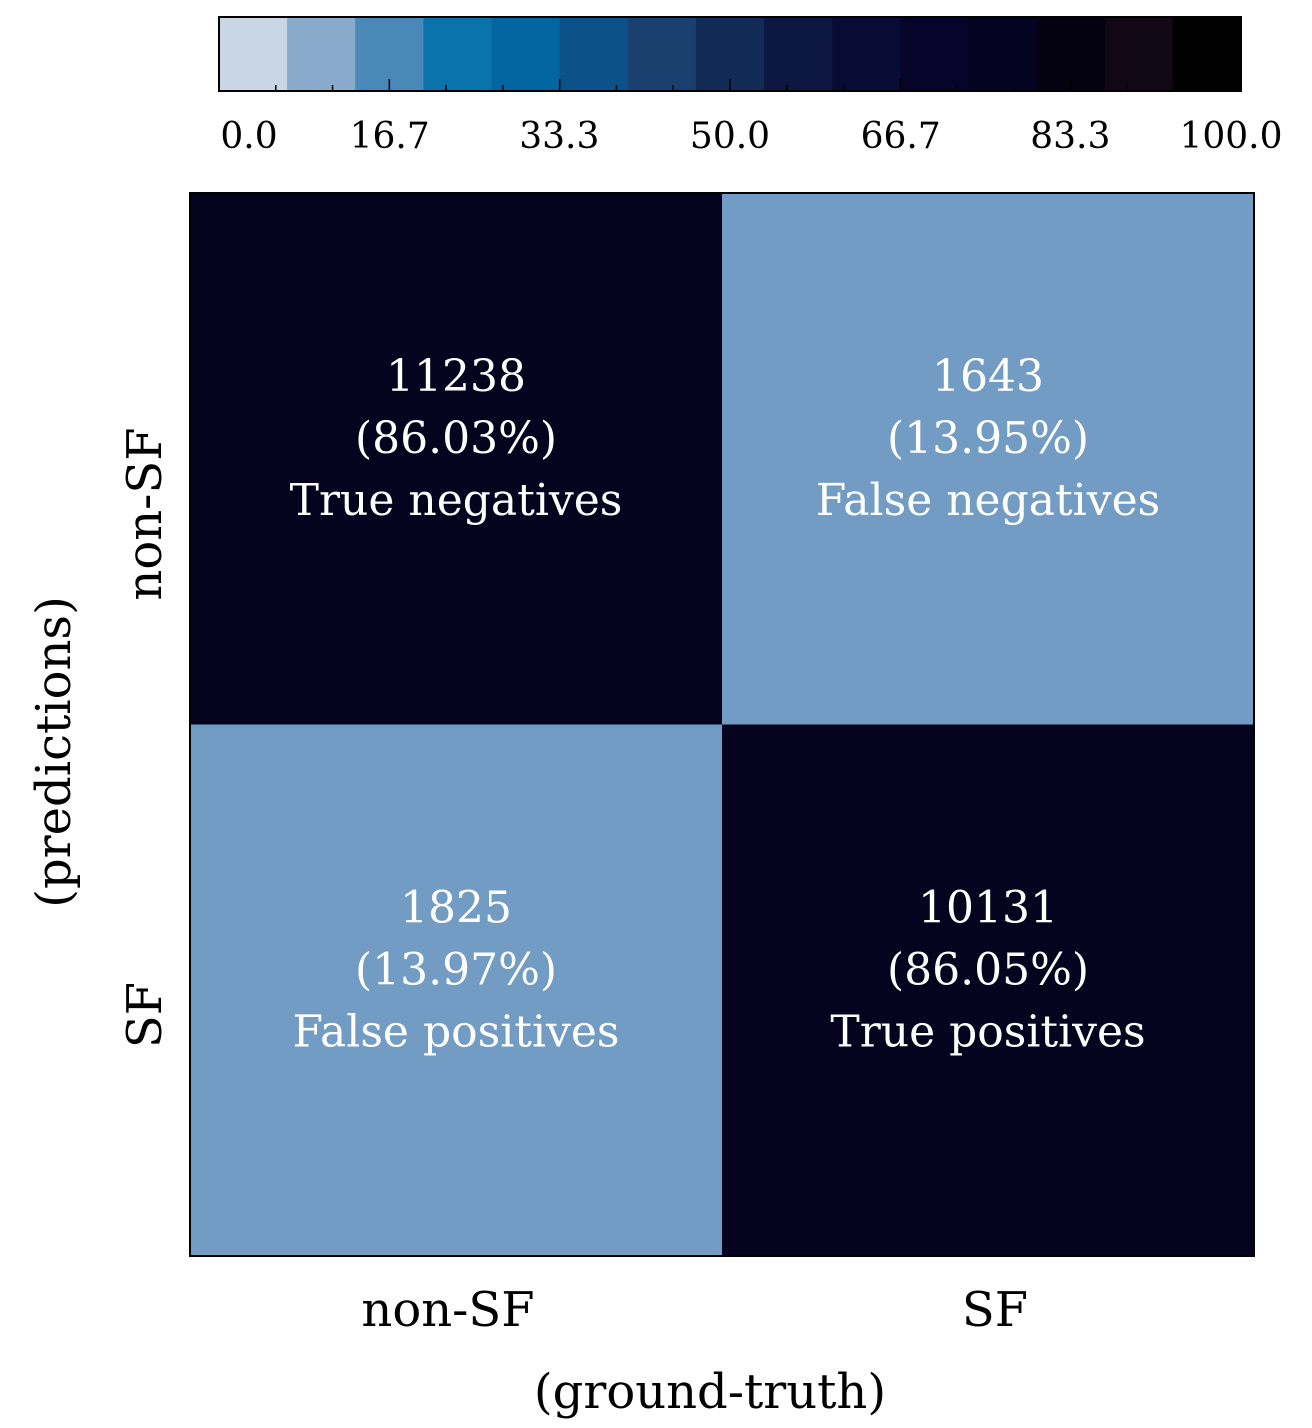  Describe the element at coordinates (456, 1031) in the screenshot. I see `cell-category-label: False positives` at that location.